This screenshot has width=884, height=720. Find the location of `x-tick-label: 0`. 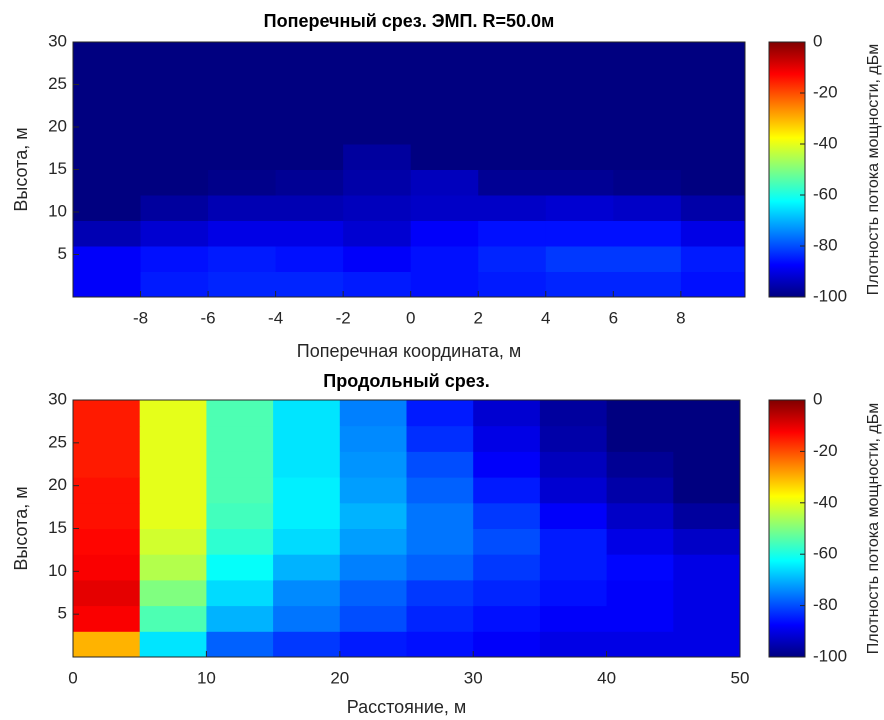

x-tick-label: 0 is located at coordinates (410, 317).